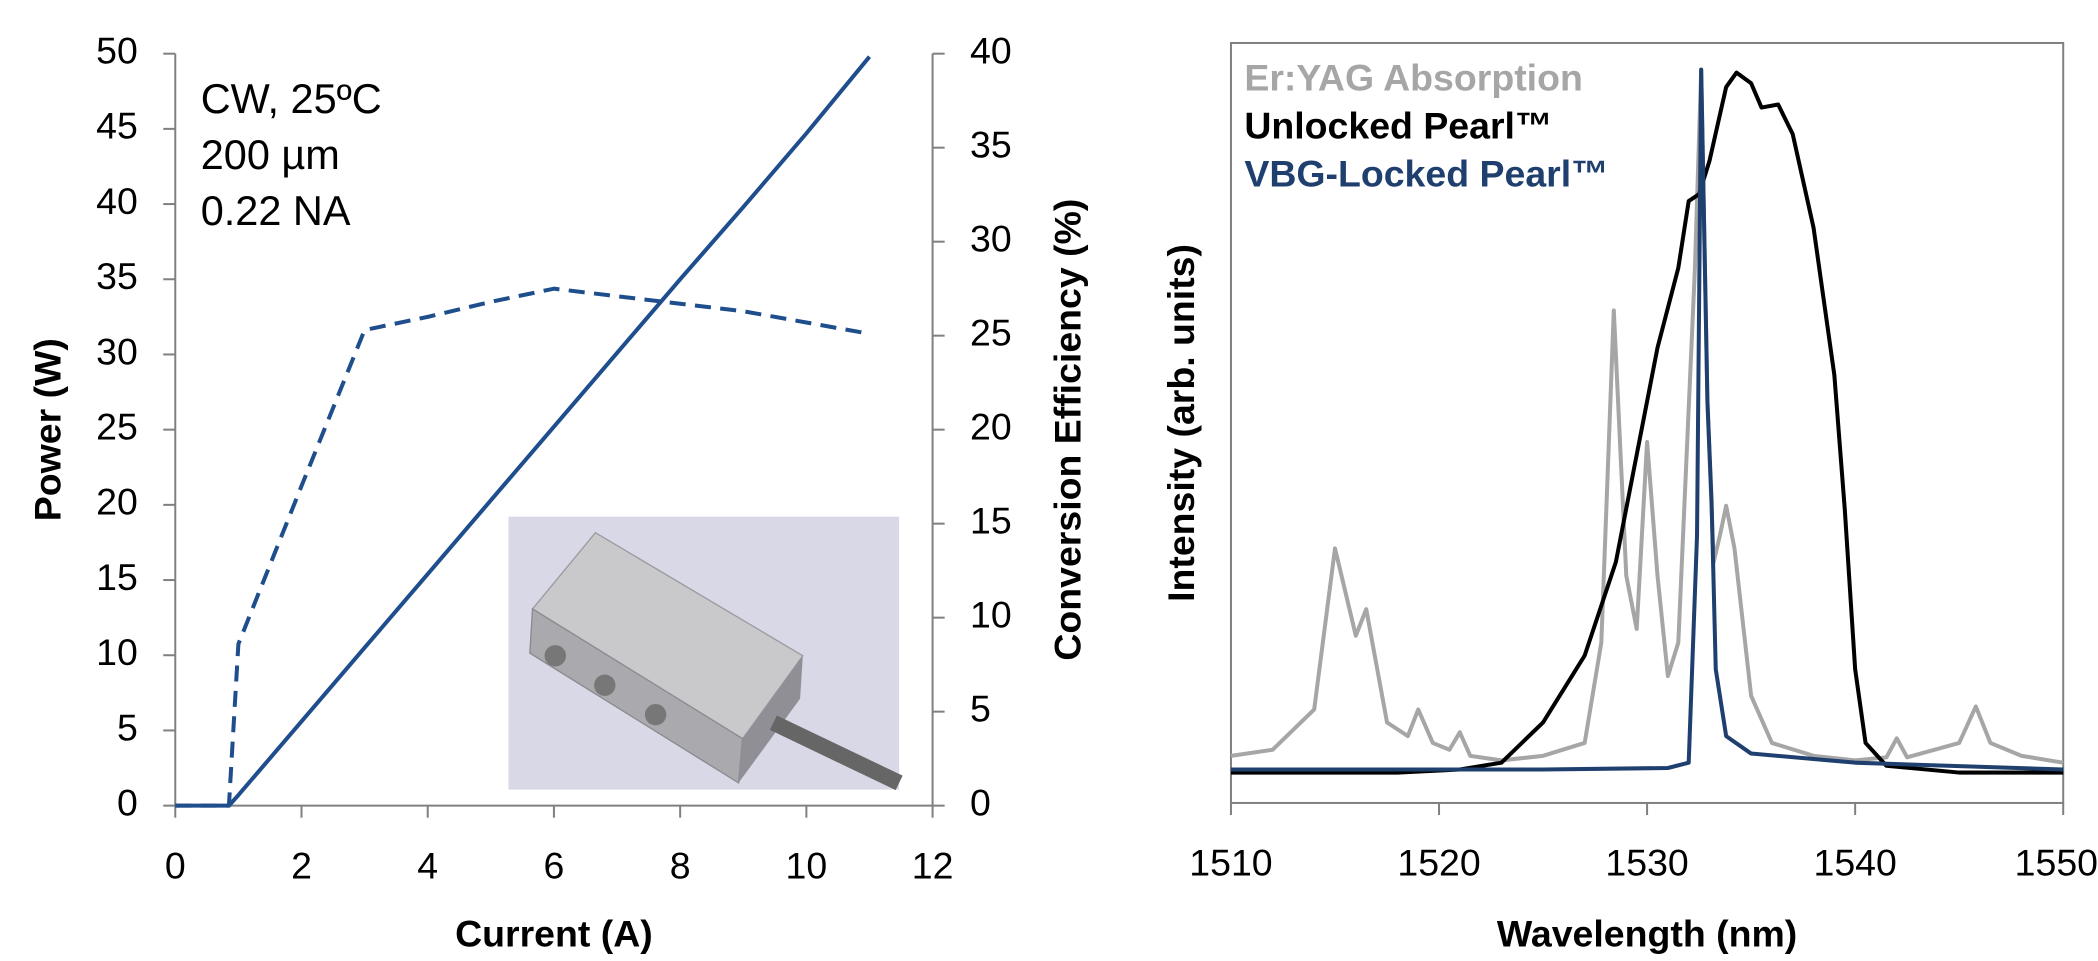  Describe the element at coordinates (933, 865) in the screenshot. I see `x-tick-label: 12` at that location.